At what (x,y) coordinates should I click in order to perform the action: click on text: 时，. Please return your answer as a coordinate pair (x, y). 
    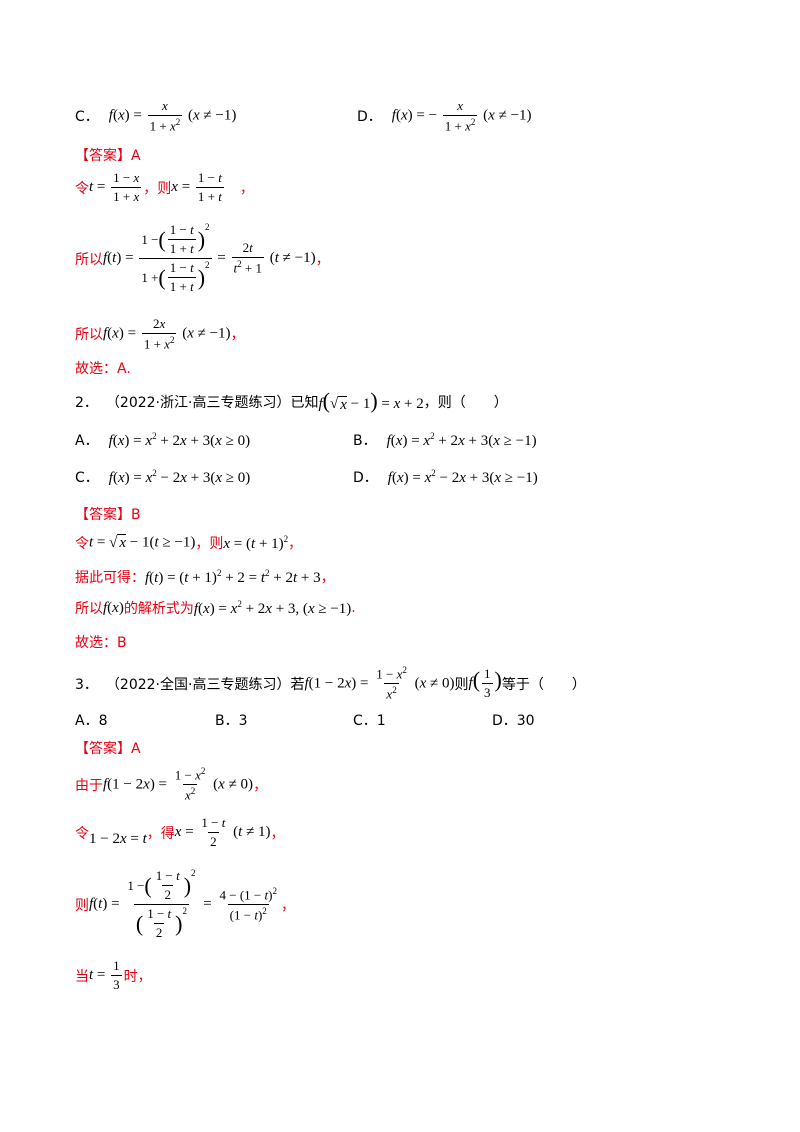
    Looking at the image, I should click on (137, 976).